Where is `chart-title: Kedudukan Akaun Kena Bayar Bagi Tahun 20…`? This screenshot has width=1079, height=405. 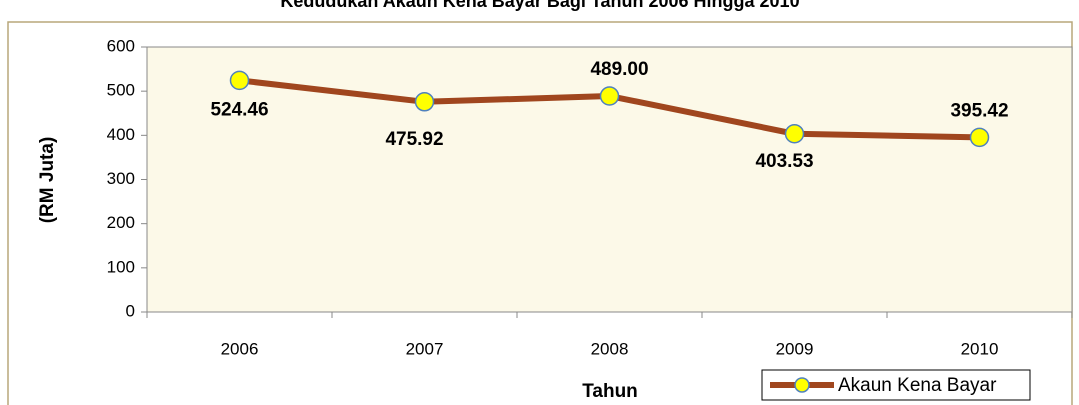 chart-title: Kedudukan Akaun Kena Bayar Bagi Tahun 20… is located at coordinates (539, 5).